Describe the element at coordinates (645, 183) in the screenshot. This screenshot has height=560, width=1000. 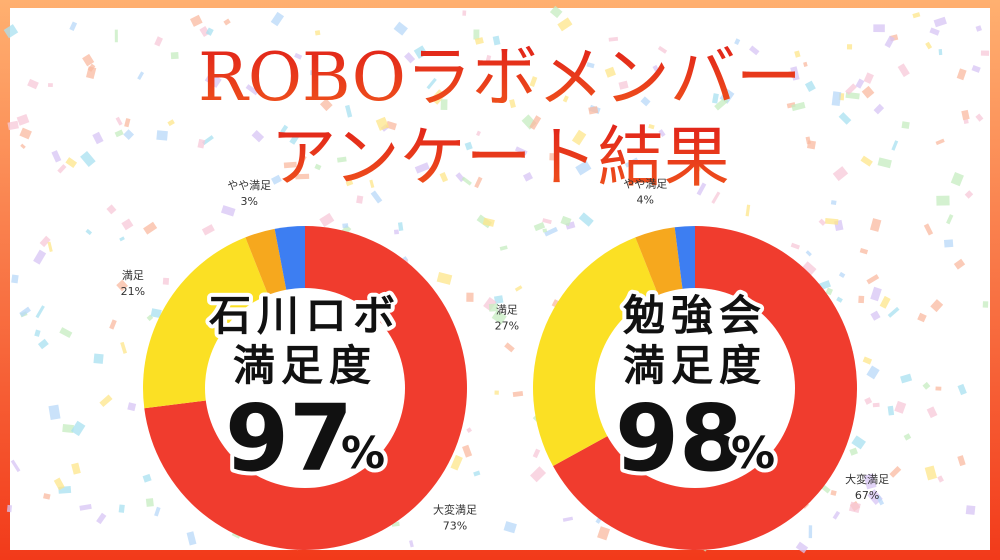
I see `slice-category: やや満足` at that location.